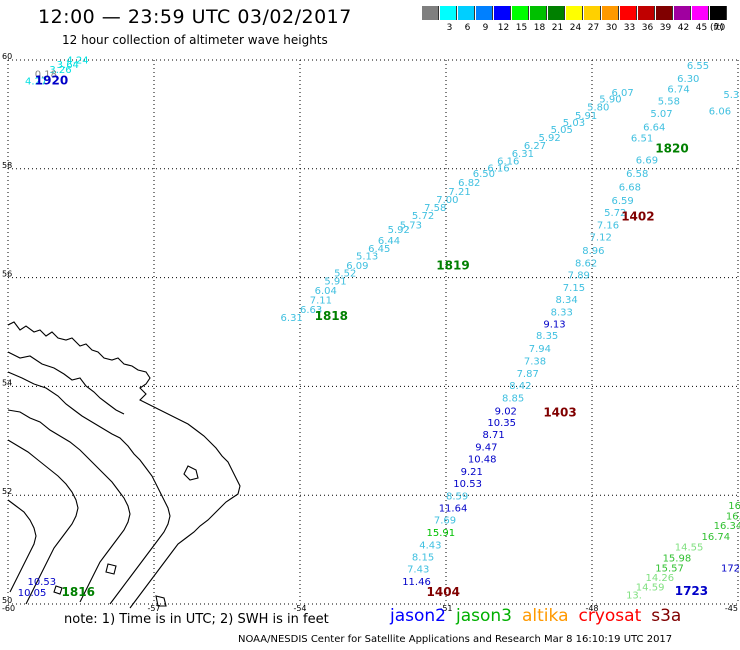 The height and width of the screenshot is (650, 740). I want to click on swh-value: 7.21, so click(459, 192).